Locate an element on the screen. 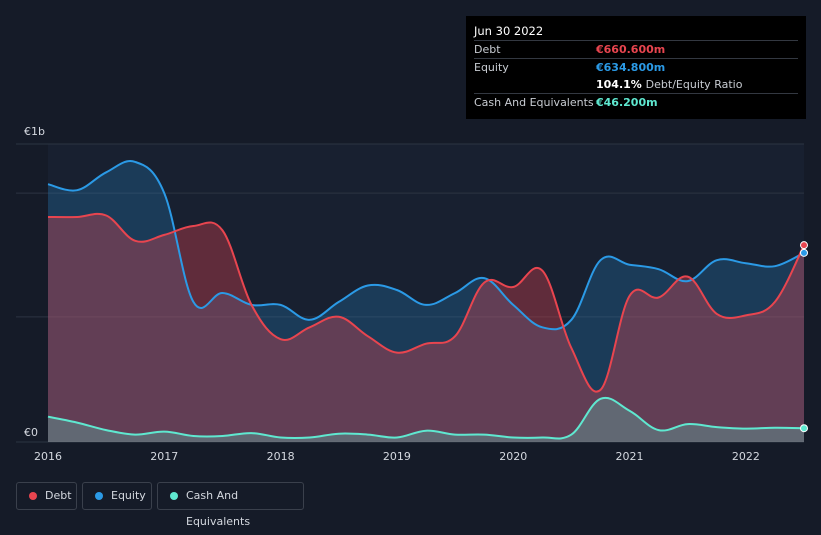  tooltip-ratio: 104.1% Debt/Equity Ratio is located at coordinates (669, 84).